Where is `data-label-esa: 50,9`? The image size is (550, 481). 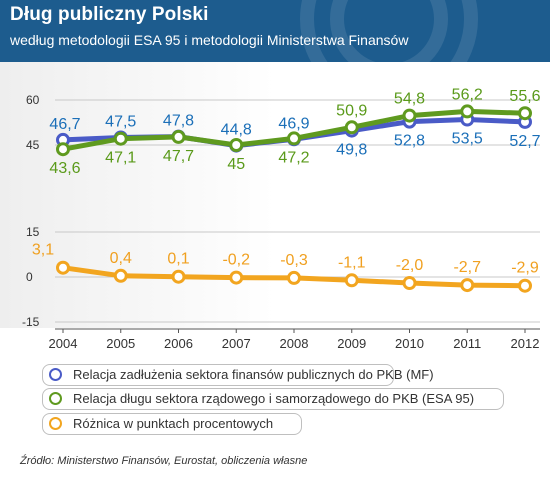 data-label-esa: 50,9 is located at coordinates (351, 110).